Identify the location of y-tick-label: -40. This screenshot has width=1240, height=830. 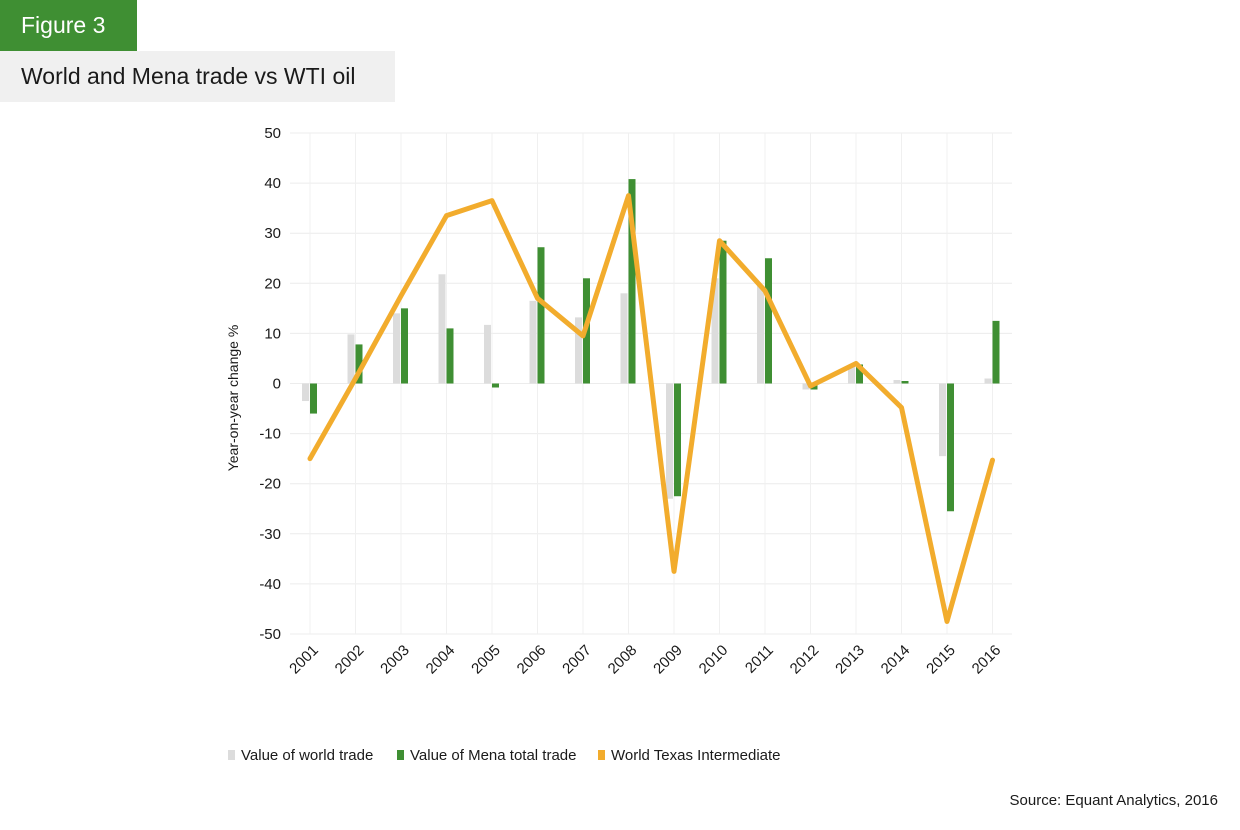
(270, 584).